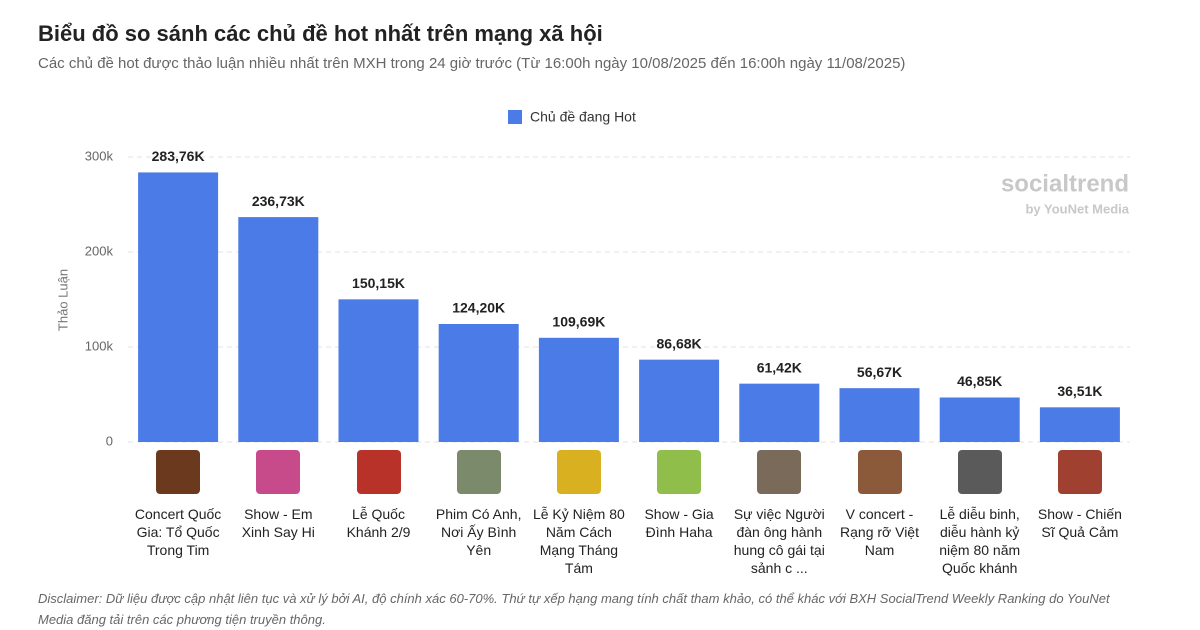 The width and height of the screenshot is (1200, 630). Describe the element at coordinates (1079, 391) in the screenshot. I see `value-label: 36,51K` at that location.